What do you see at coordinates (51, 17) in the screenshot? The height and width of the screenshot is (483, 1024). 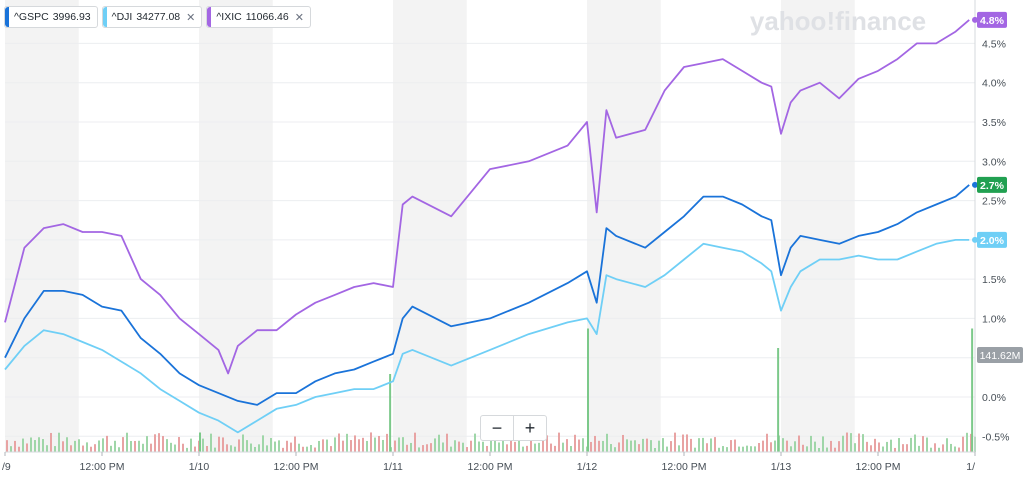 I see `legend-chip-gspc: ^GSPC 3996.93` at bounding box center [51, 17].